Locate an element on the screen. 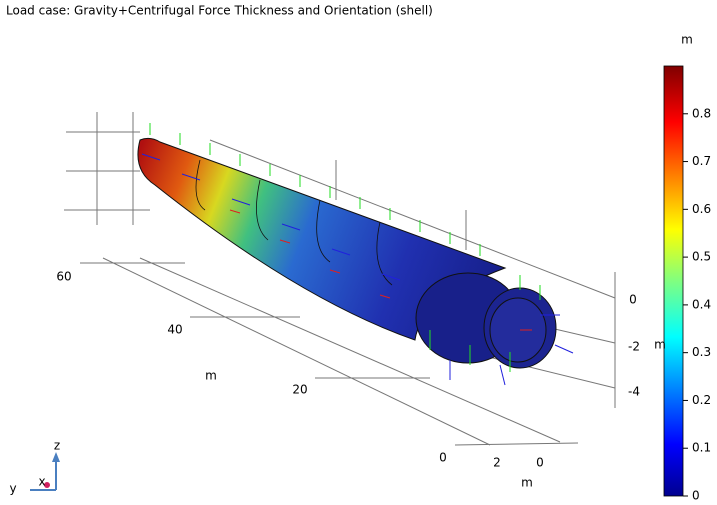  triad-label: z is located at coordinates (57, 446).